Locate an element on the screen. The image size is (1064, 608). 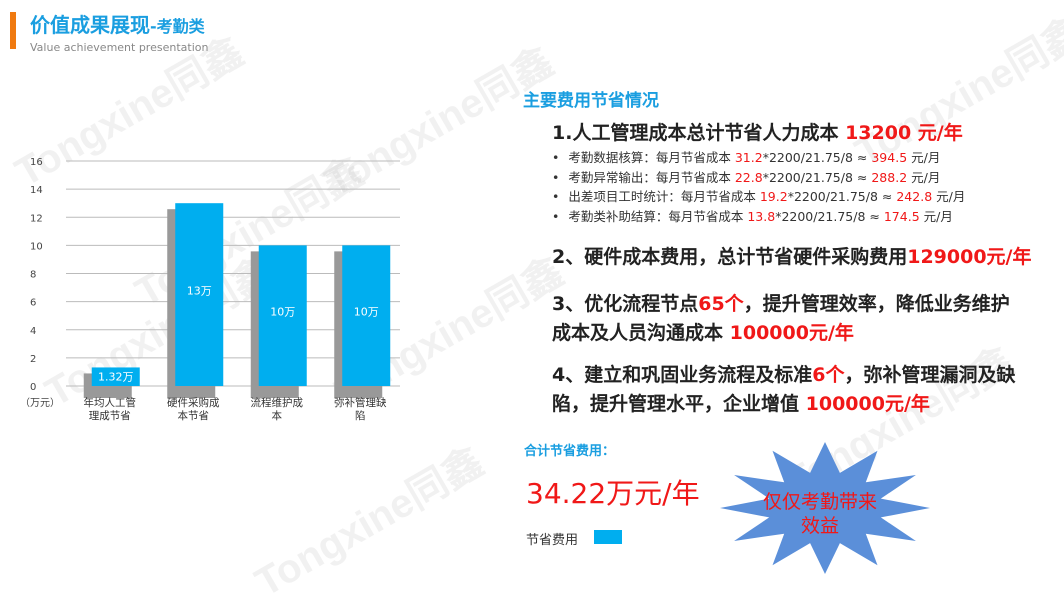
item-3-text-b: ，提升管理效率，降低业务维护成本及人员沟通成本 is located at coordinates (781, 318).